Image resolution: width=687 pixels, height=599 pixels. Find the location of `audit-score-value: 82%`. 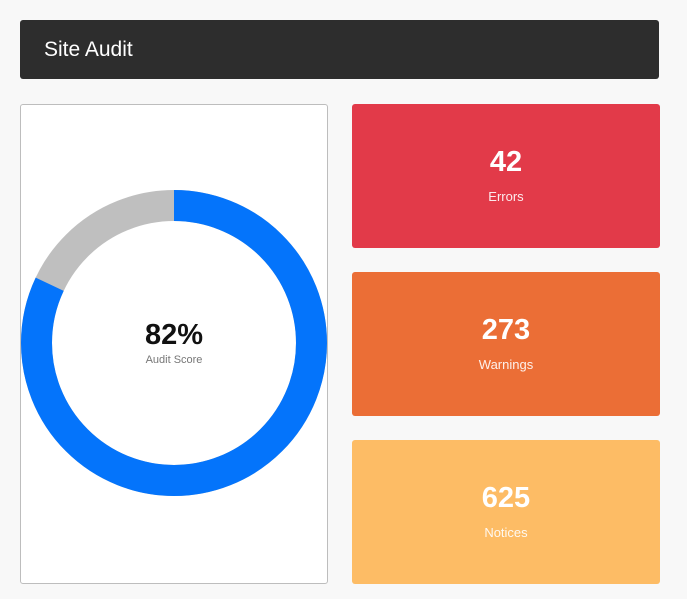

audit-score-value: 82% is located at coordinates (174, 334).